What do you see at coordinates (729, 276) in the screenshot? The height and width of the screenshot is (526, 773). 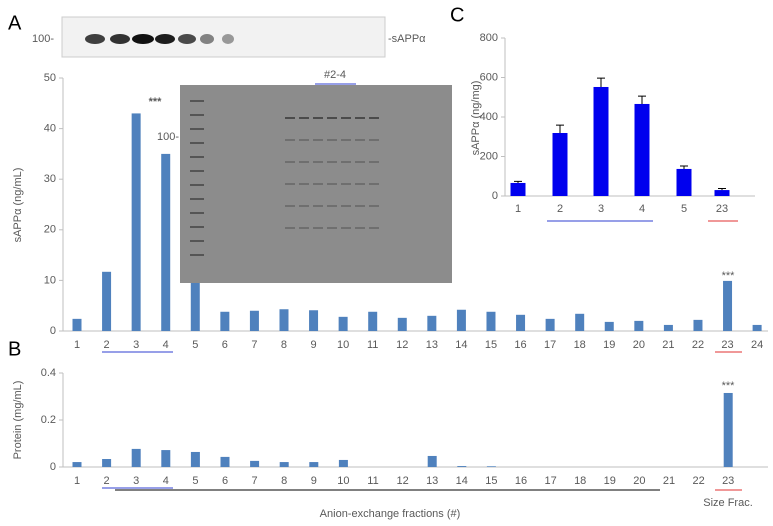 I see `significance: ***` at bounding box center [729, 276].